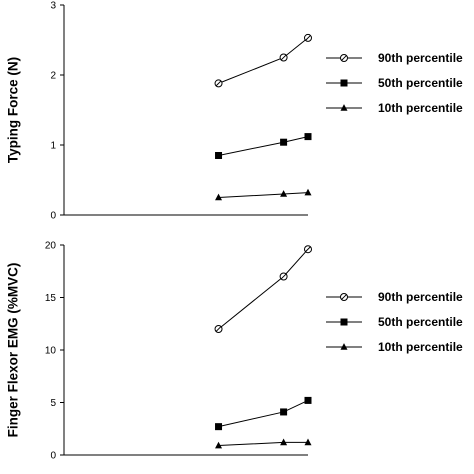  I want to click on y-tick-label-3: 3, so click(53, 6).